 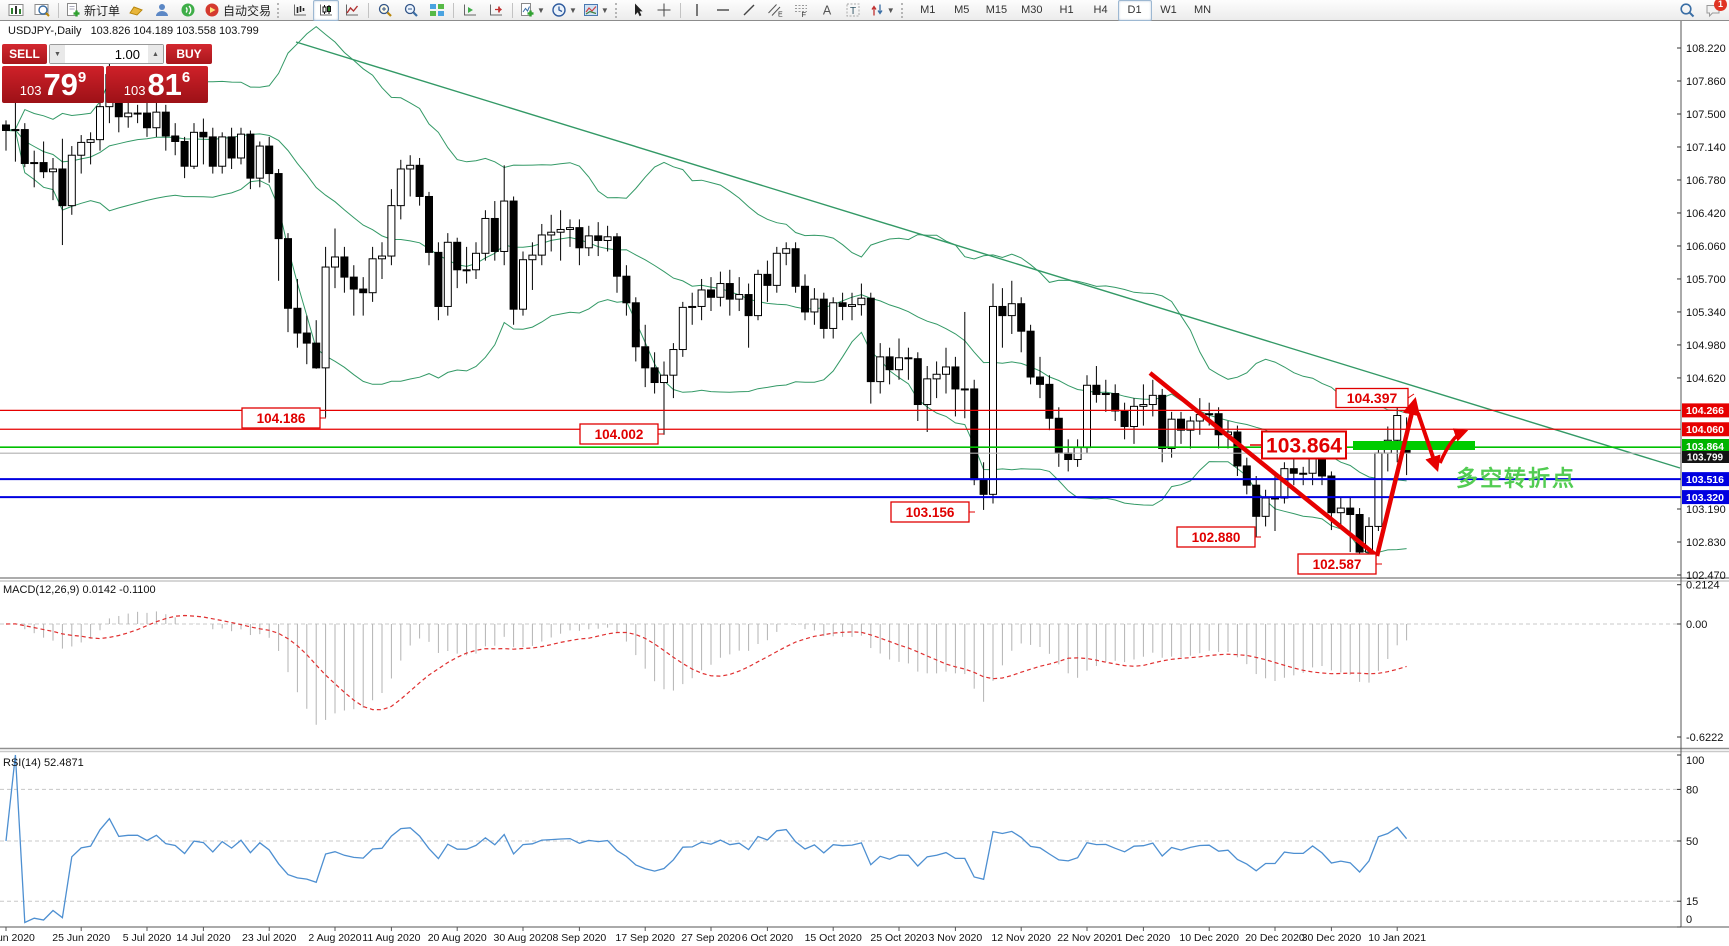 What do you see at coordinates (43, 763) in the screenshot?
I see `rsi-label: RSI(14) 52.4871` at bounding box center [43, 763].